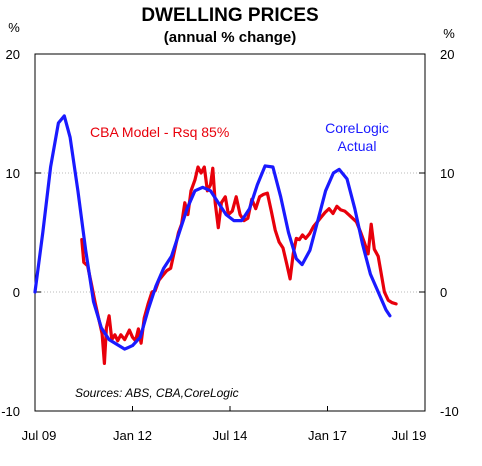 This screenshot has width=482, height=466. I want to click on annotation-corelogic: CoreLogic, so click(357, 128).